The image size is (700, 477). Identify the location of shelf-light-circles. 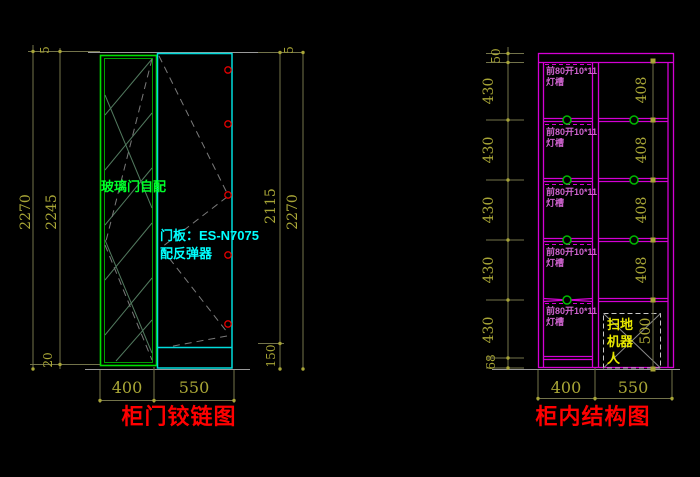
(600, 210).